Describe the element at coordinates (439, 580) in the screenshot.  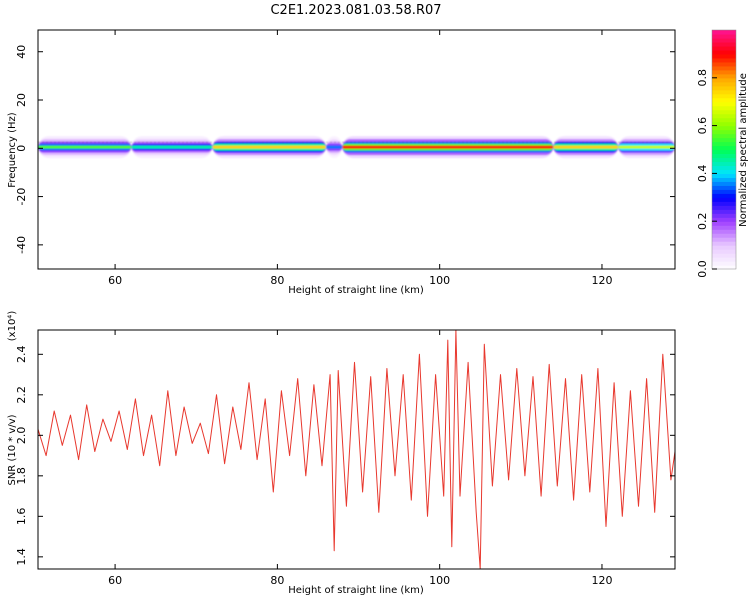
I see `snr-x-tick-label: 100` at that location.